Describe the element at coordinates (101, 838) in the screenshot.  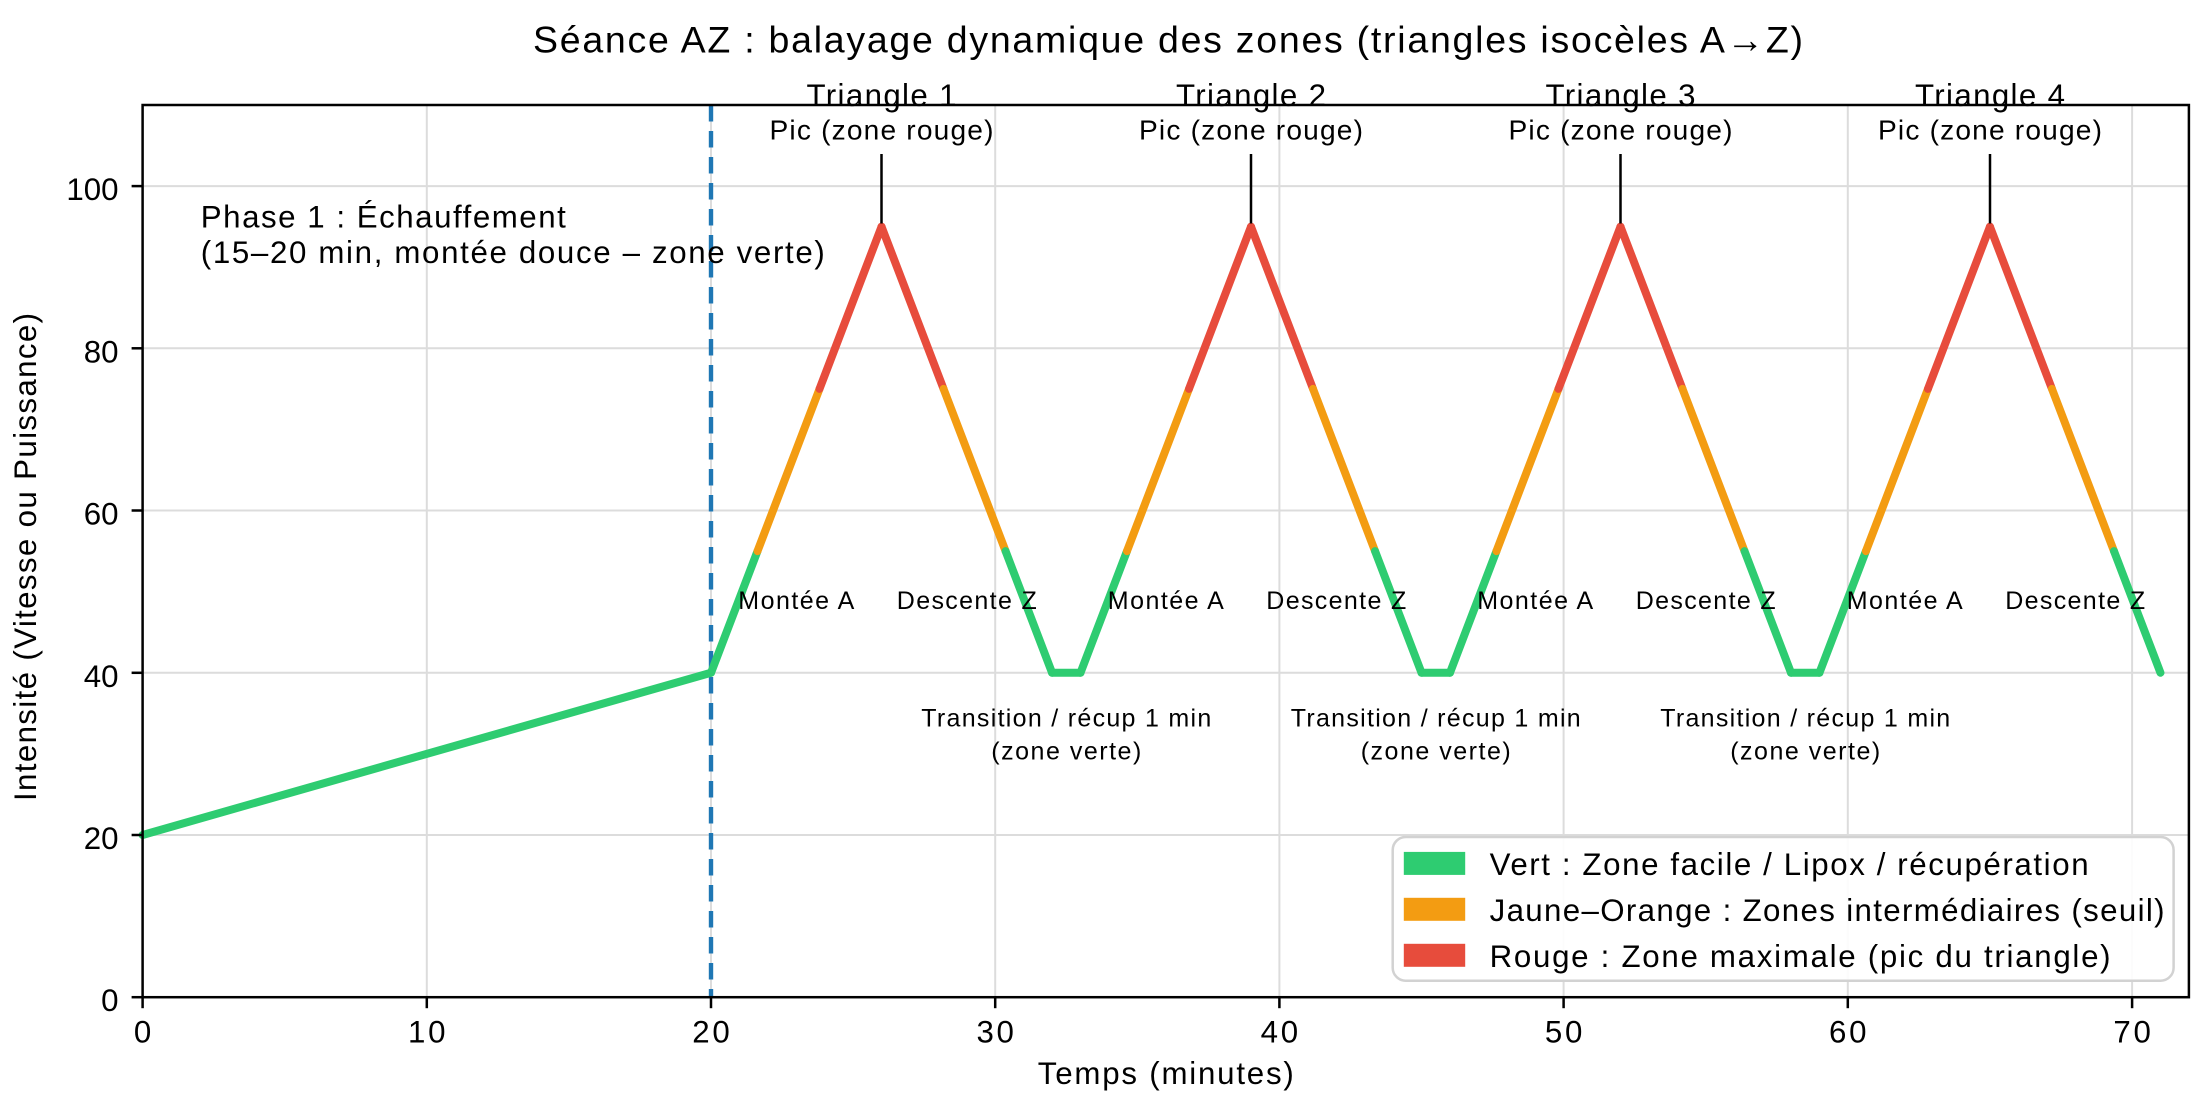
I see `svg-text: 20` at that location.